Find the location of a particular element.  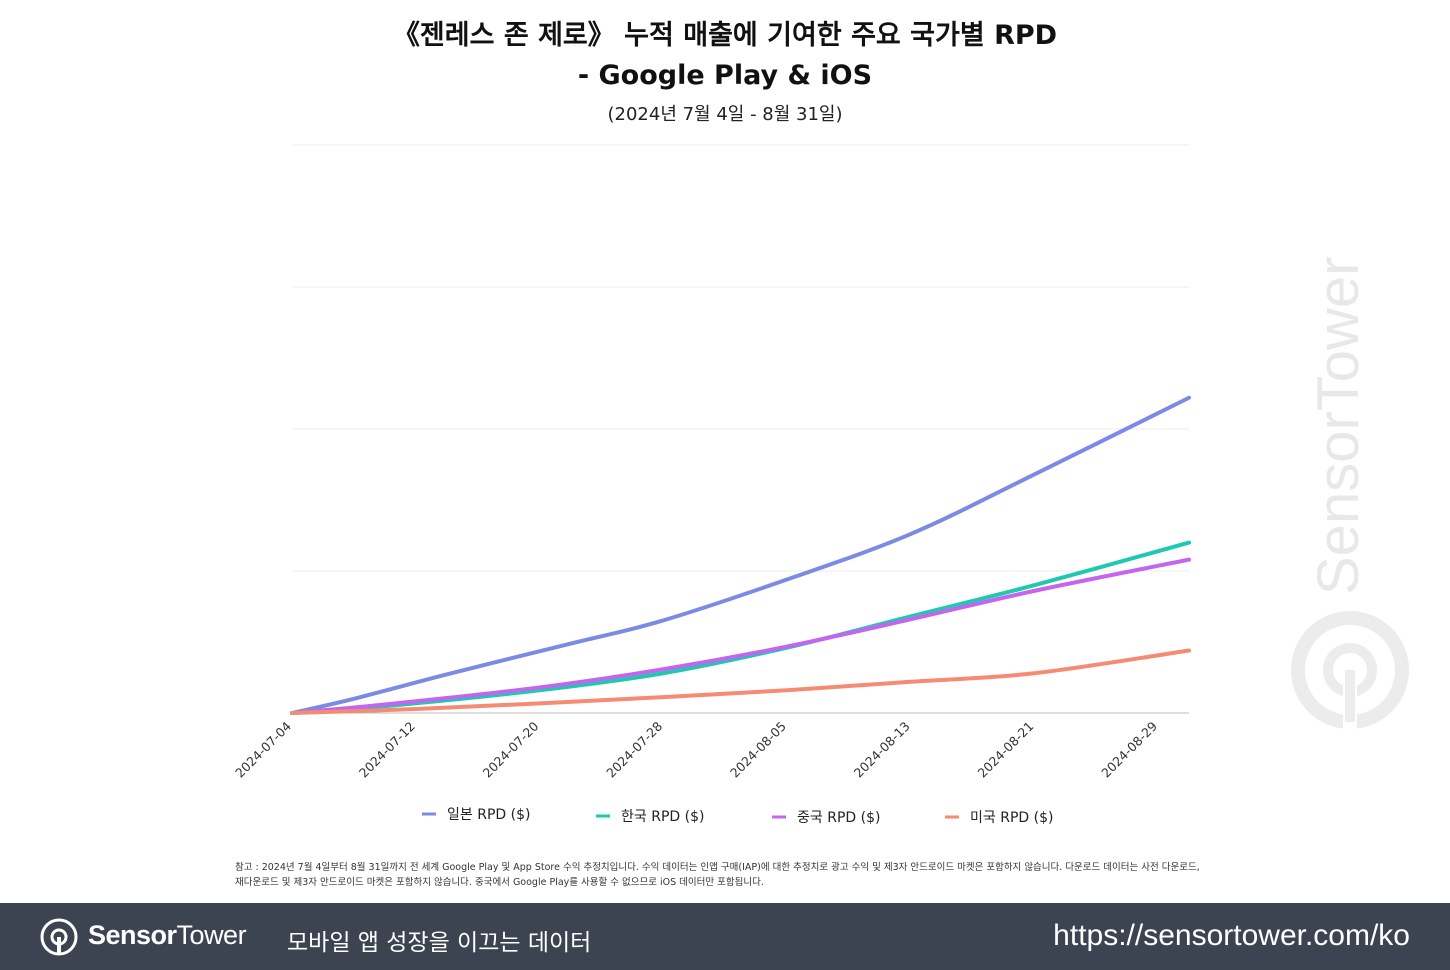

legend-label: 일본 RPD ($) is located at coordinates (488, 815).